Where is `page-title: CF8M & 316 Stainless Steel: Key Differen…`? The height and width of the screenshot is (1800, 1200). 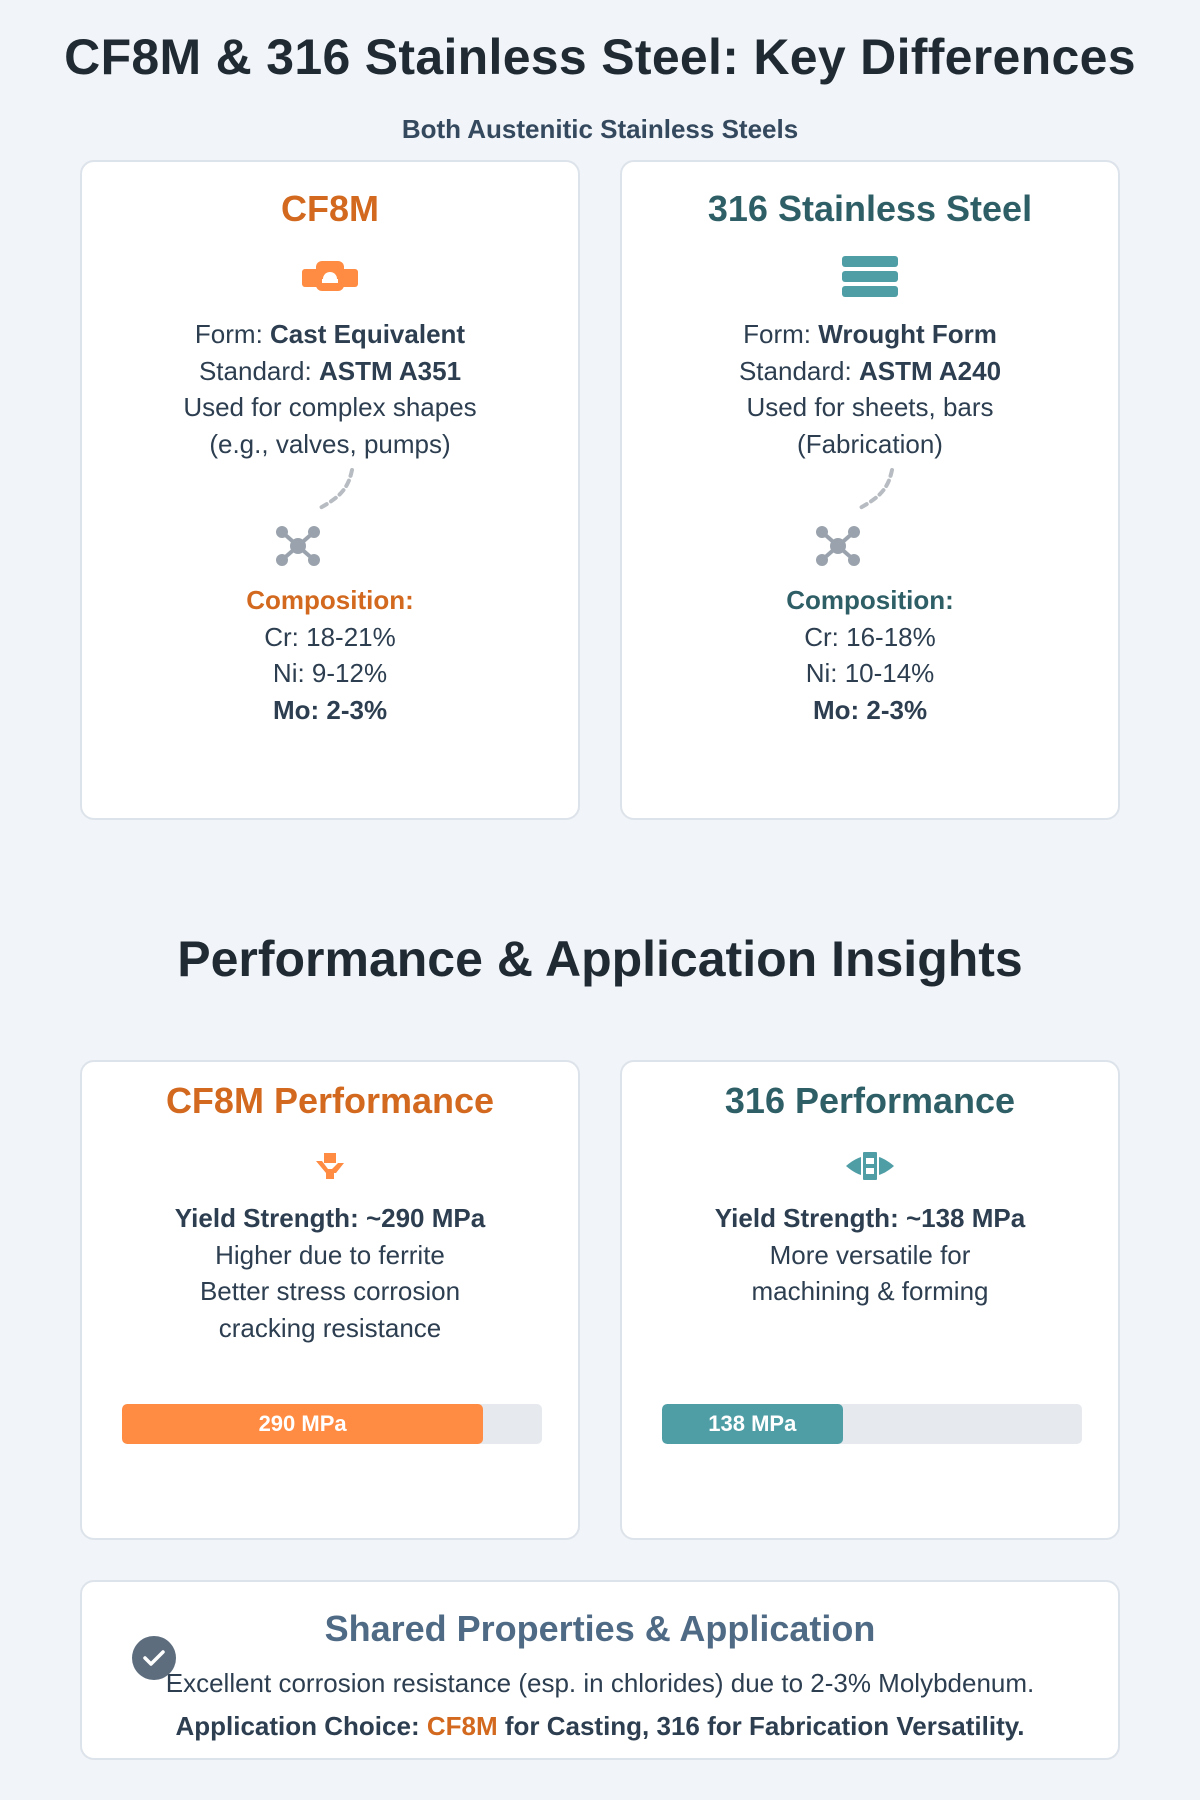 page-title: CF8M & 316 Stainless Steel: Key Differen… is located at coordinates (600, 57).